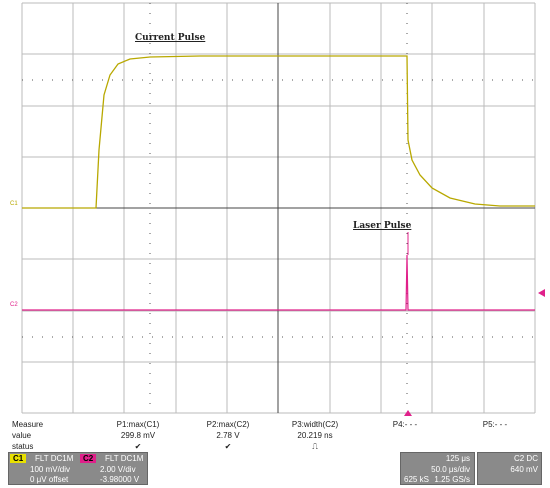 The width and height of the screenshot is (550, 488). I want to click on measure-cell: Measure, so click(28, 424).